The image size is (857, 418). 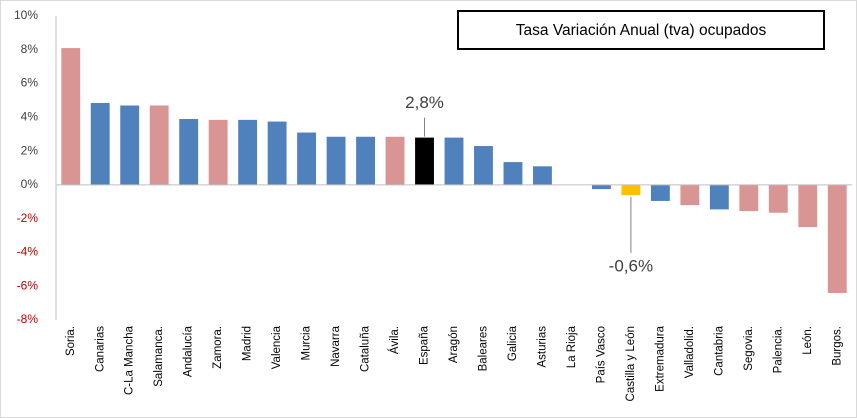 I want to click on x-tick-label: Baleares, so click(x=484, y=349).